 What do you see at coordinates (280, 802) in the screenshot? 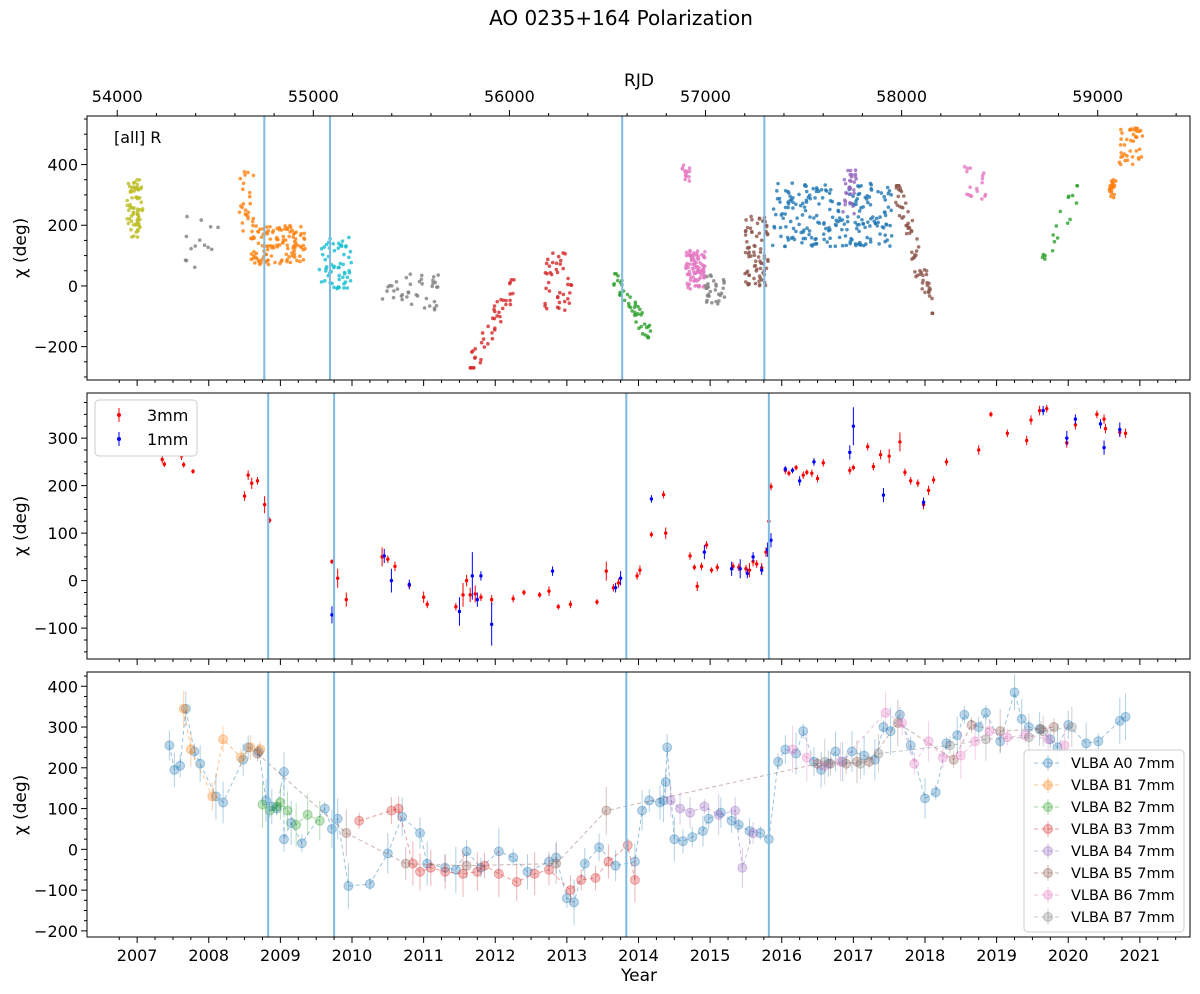
I see `point-VLBA B2 7mm` at bounding box center [280, 802].